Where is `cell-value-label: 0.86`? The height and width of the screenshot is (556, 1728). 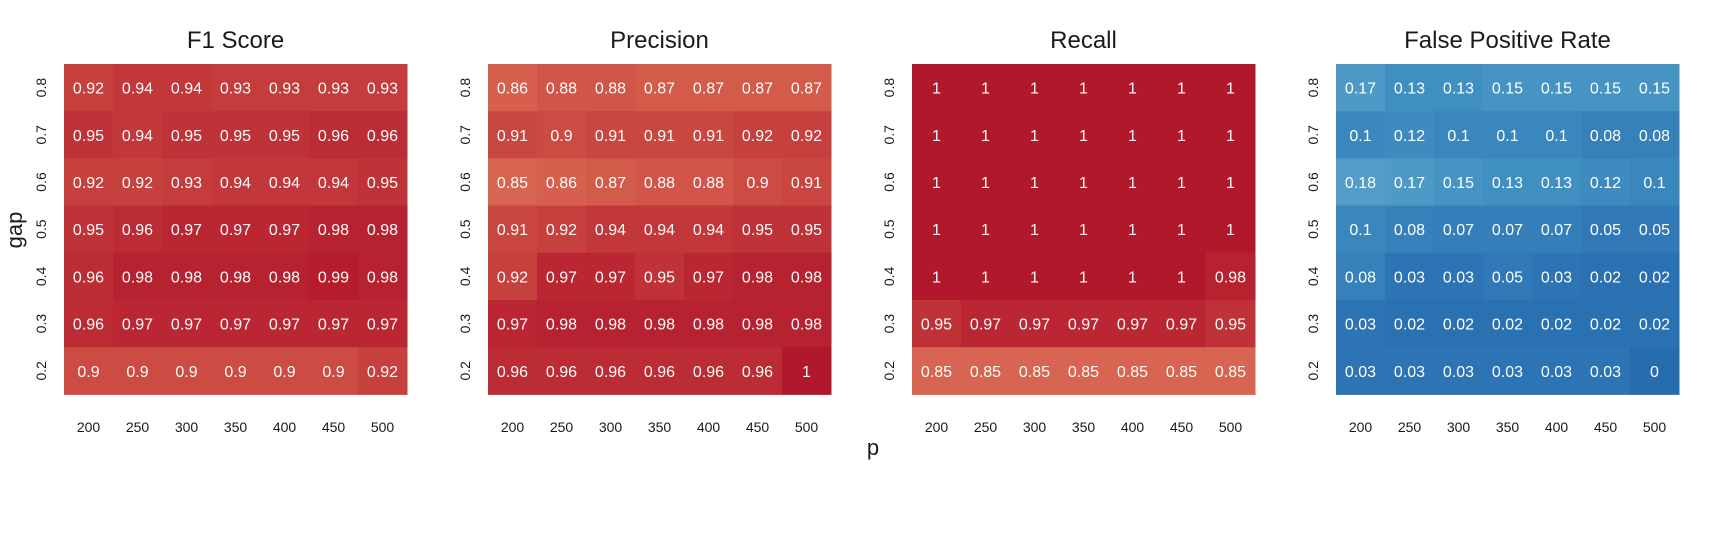
cell-value-label: 0.86 is located at coordinates (561, 183).